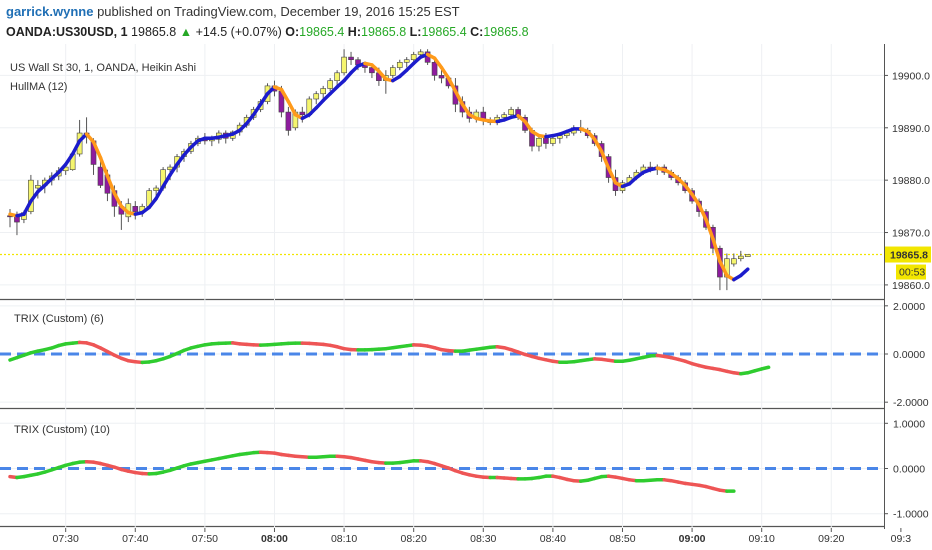 This screenshot has height=550, width=932. I want to click on change-value: +14.5 (+0.07%), so click(238, 32).